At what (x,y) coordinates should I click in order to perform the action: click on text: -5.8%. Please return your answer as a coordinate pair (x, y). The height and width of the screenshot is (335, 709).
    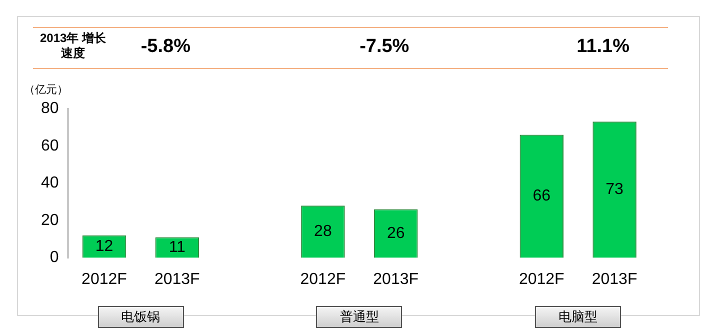
    Looking at the image, I should click on (166, 47).